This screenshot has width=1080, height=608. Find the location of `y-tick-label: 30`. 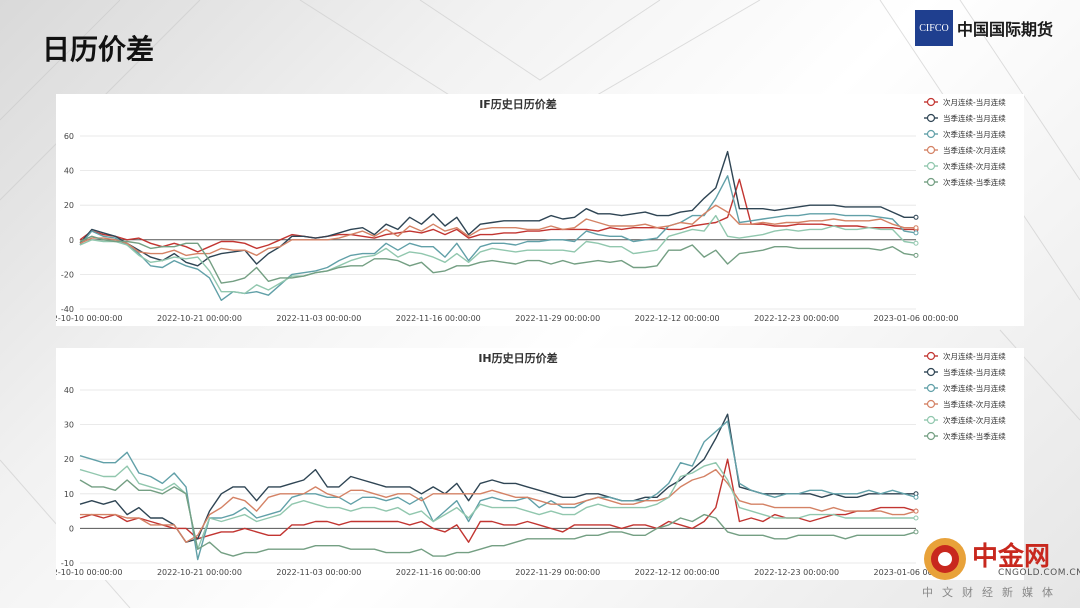

y-tick-label: 30 is located at coordinates (69, 425).